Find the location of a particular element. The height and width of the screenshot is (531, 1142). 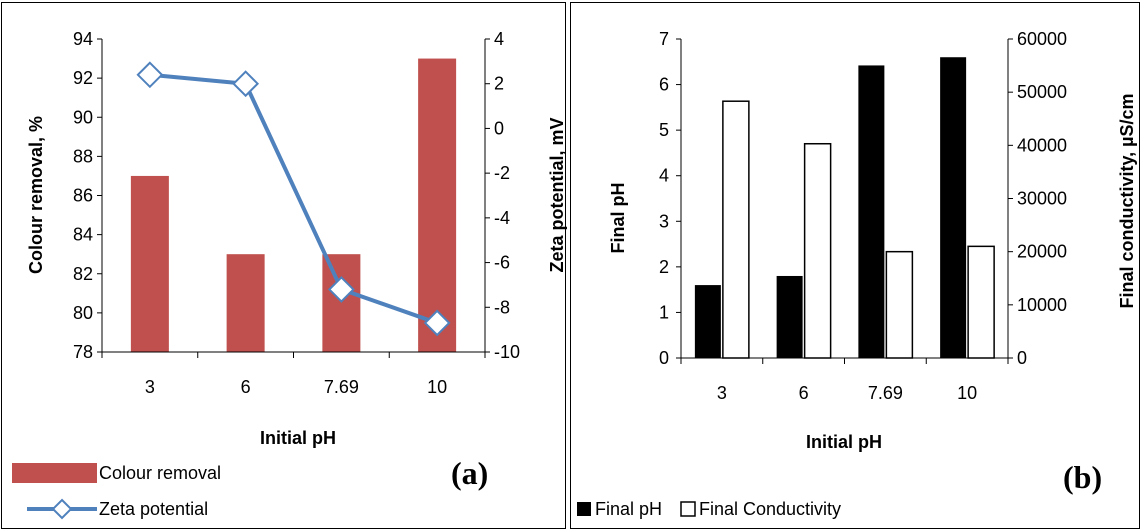

x-tick-label-b: 3 is located at coordinates (722, 393).